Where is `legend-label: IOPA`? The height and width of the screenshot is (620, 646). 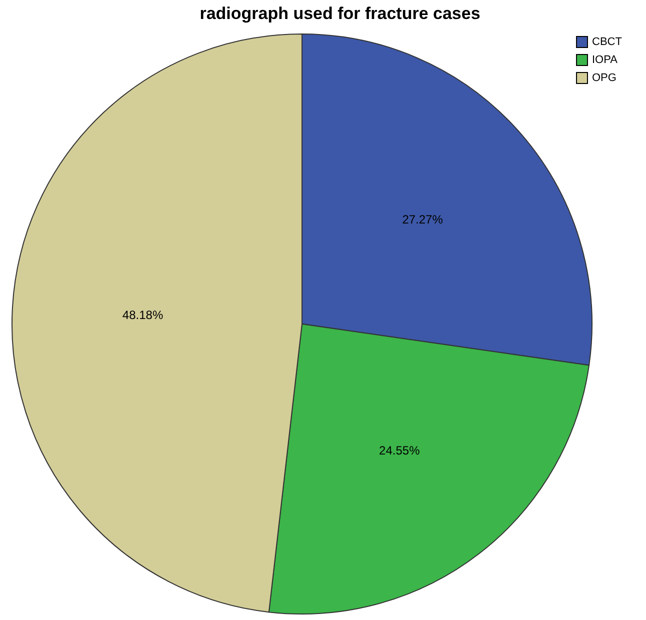
legend-label: IOPA is located at coordinates (605, 60).